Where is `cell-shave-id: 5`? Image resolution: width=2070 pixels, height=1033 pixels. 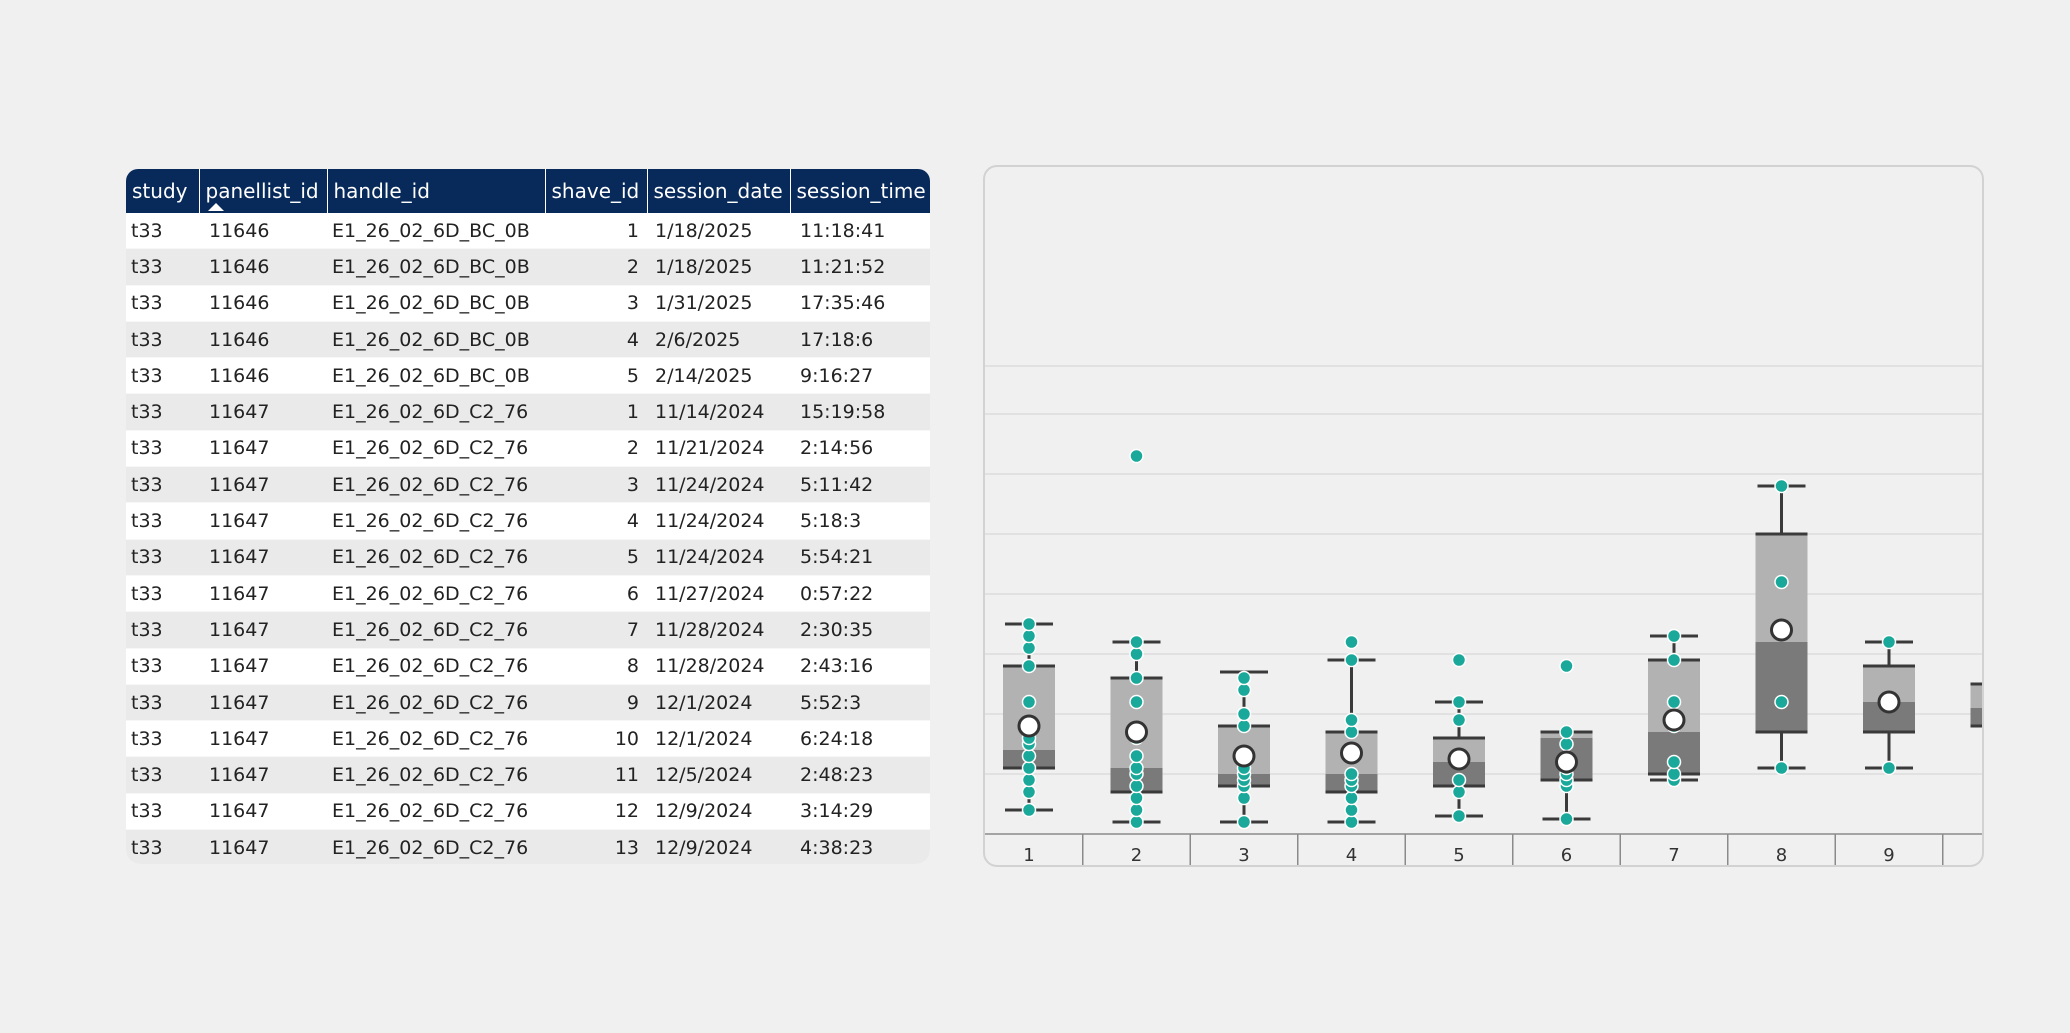
cell-shave-id: 5 is located at coordinates (596, 557).